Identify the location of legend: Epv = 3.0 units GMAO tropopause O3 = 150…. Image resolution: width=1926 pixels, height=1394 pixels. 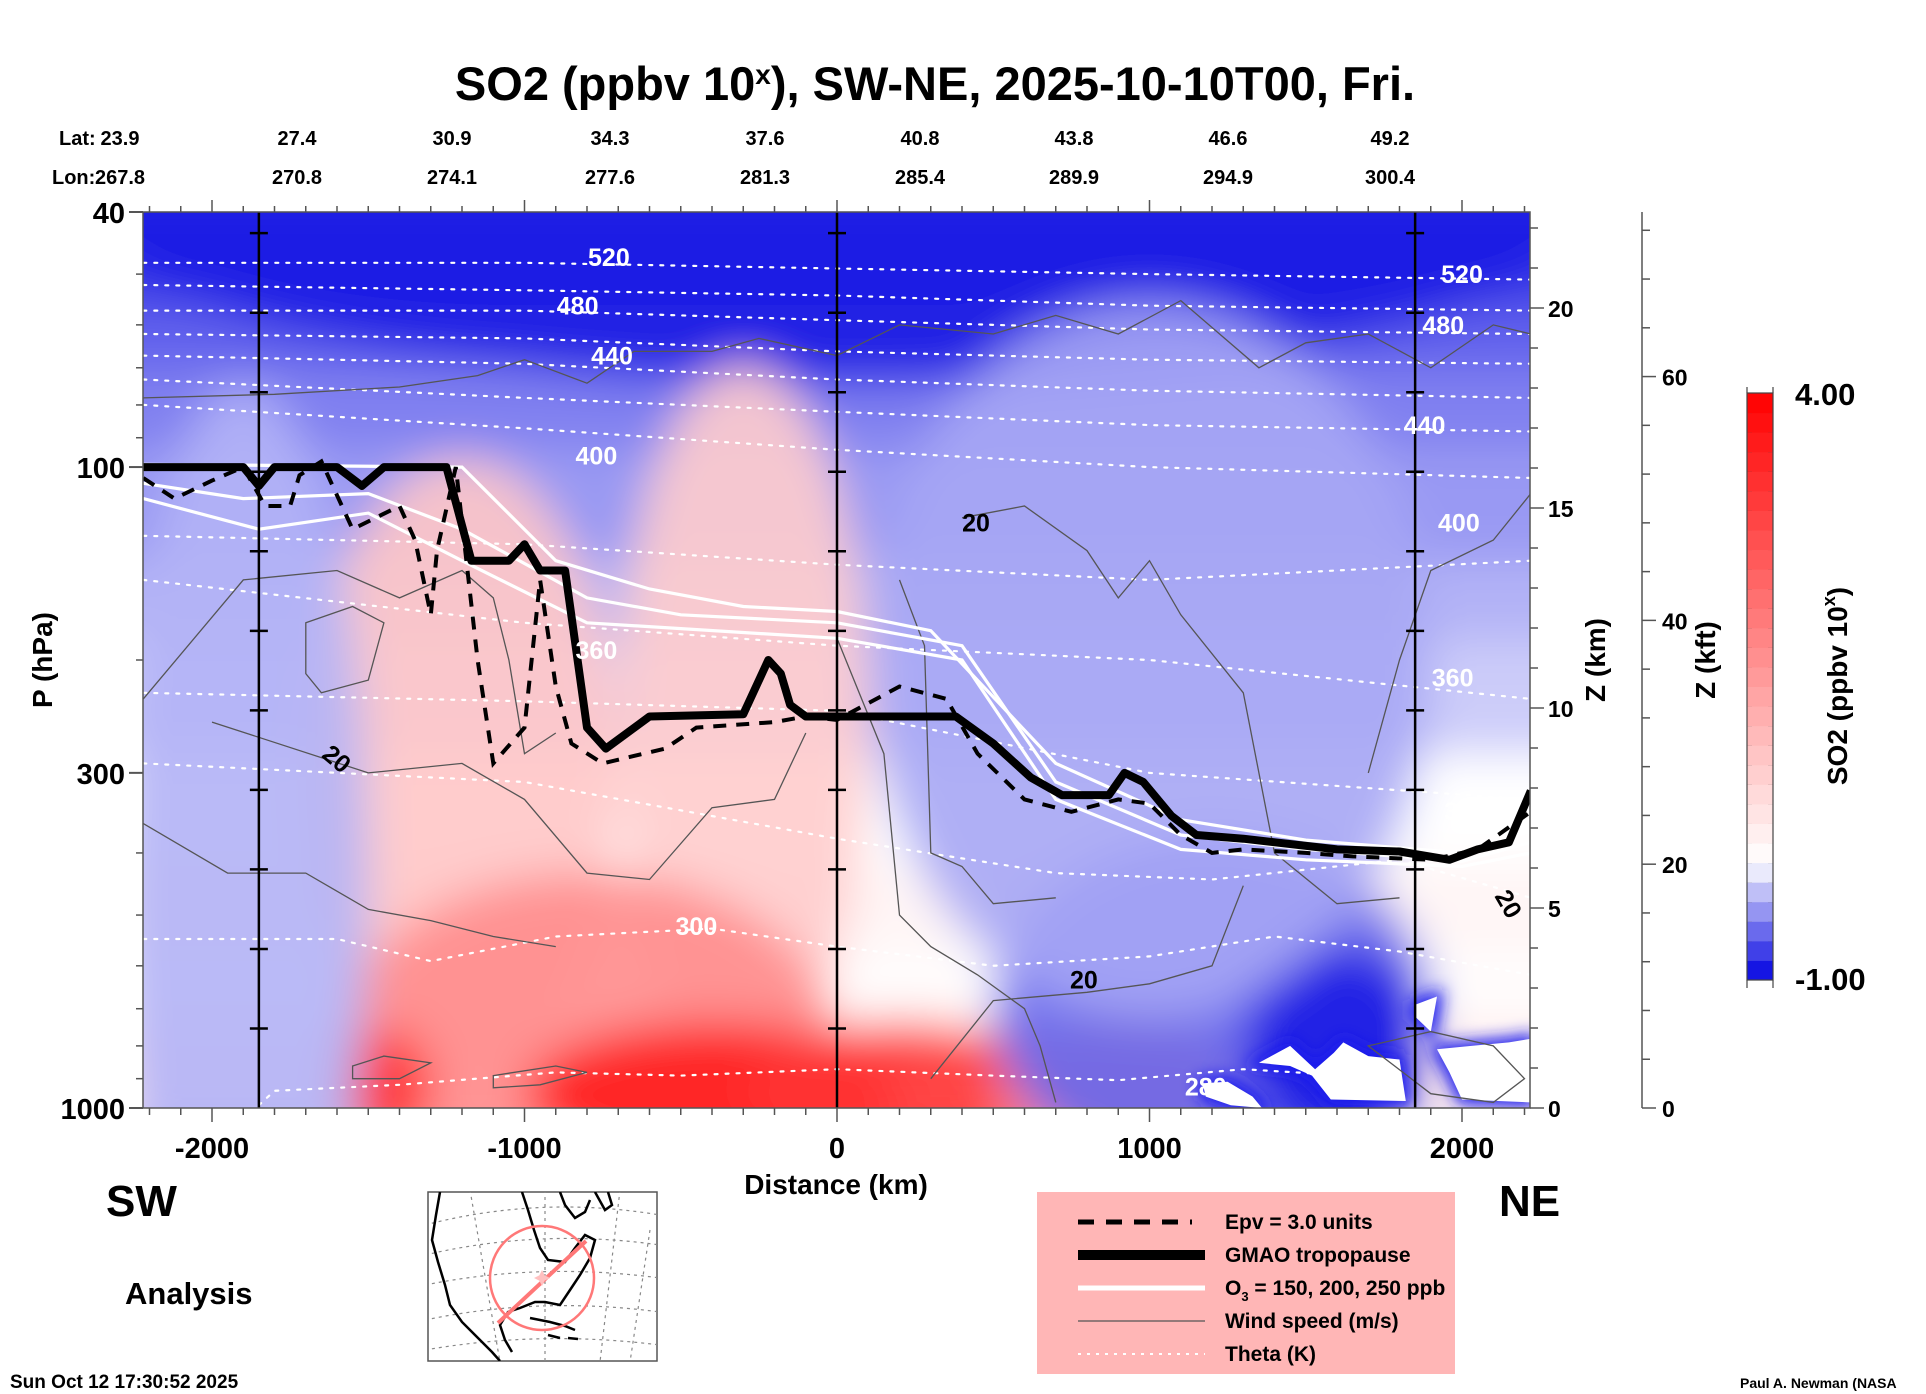
(1246, 1283).